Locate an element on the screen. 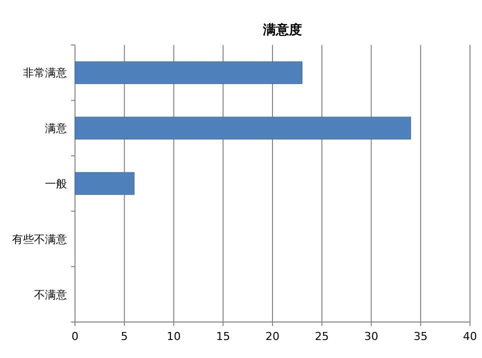 This screenshot has height=358, width=482. x-tick-label: 0 is located at coordinates (75, 336).